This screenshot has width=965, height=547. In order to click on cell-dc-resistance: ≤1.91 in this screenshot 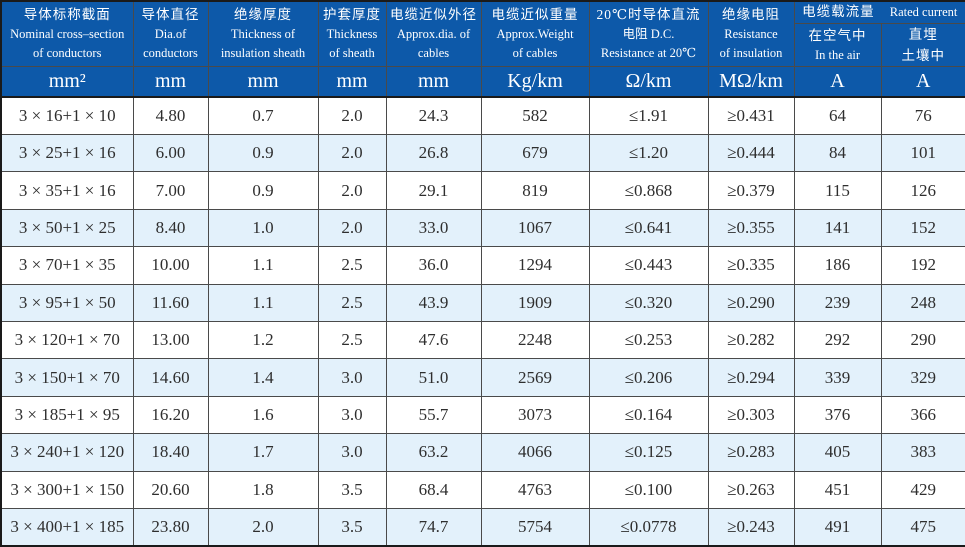, I will do `click(648, 115)`.